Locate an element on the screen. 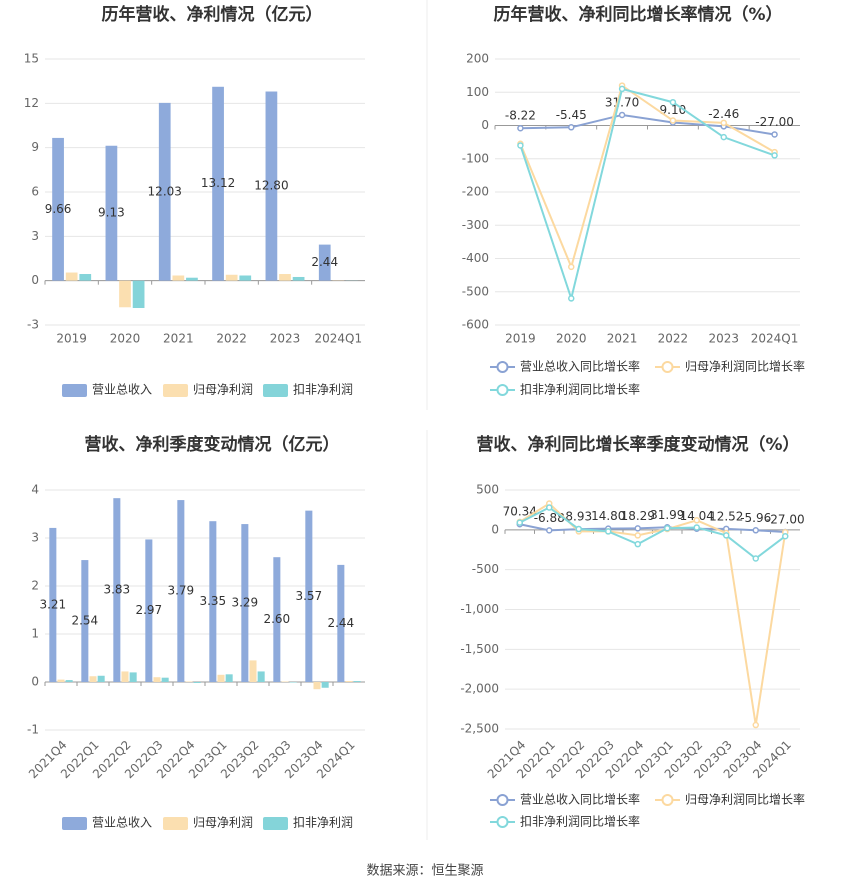  value-label: 2.60 is located at coordinates (276, 619).